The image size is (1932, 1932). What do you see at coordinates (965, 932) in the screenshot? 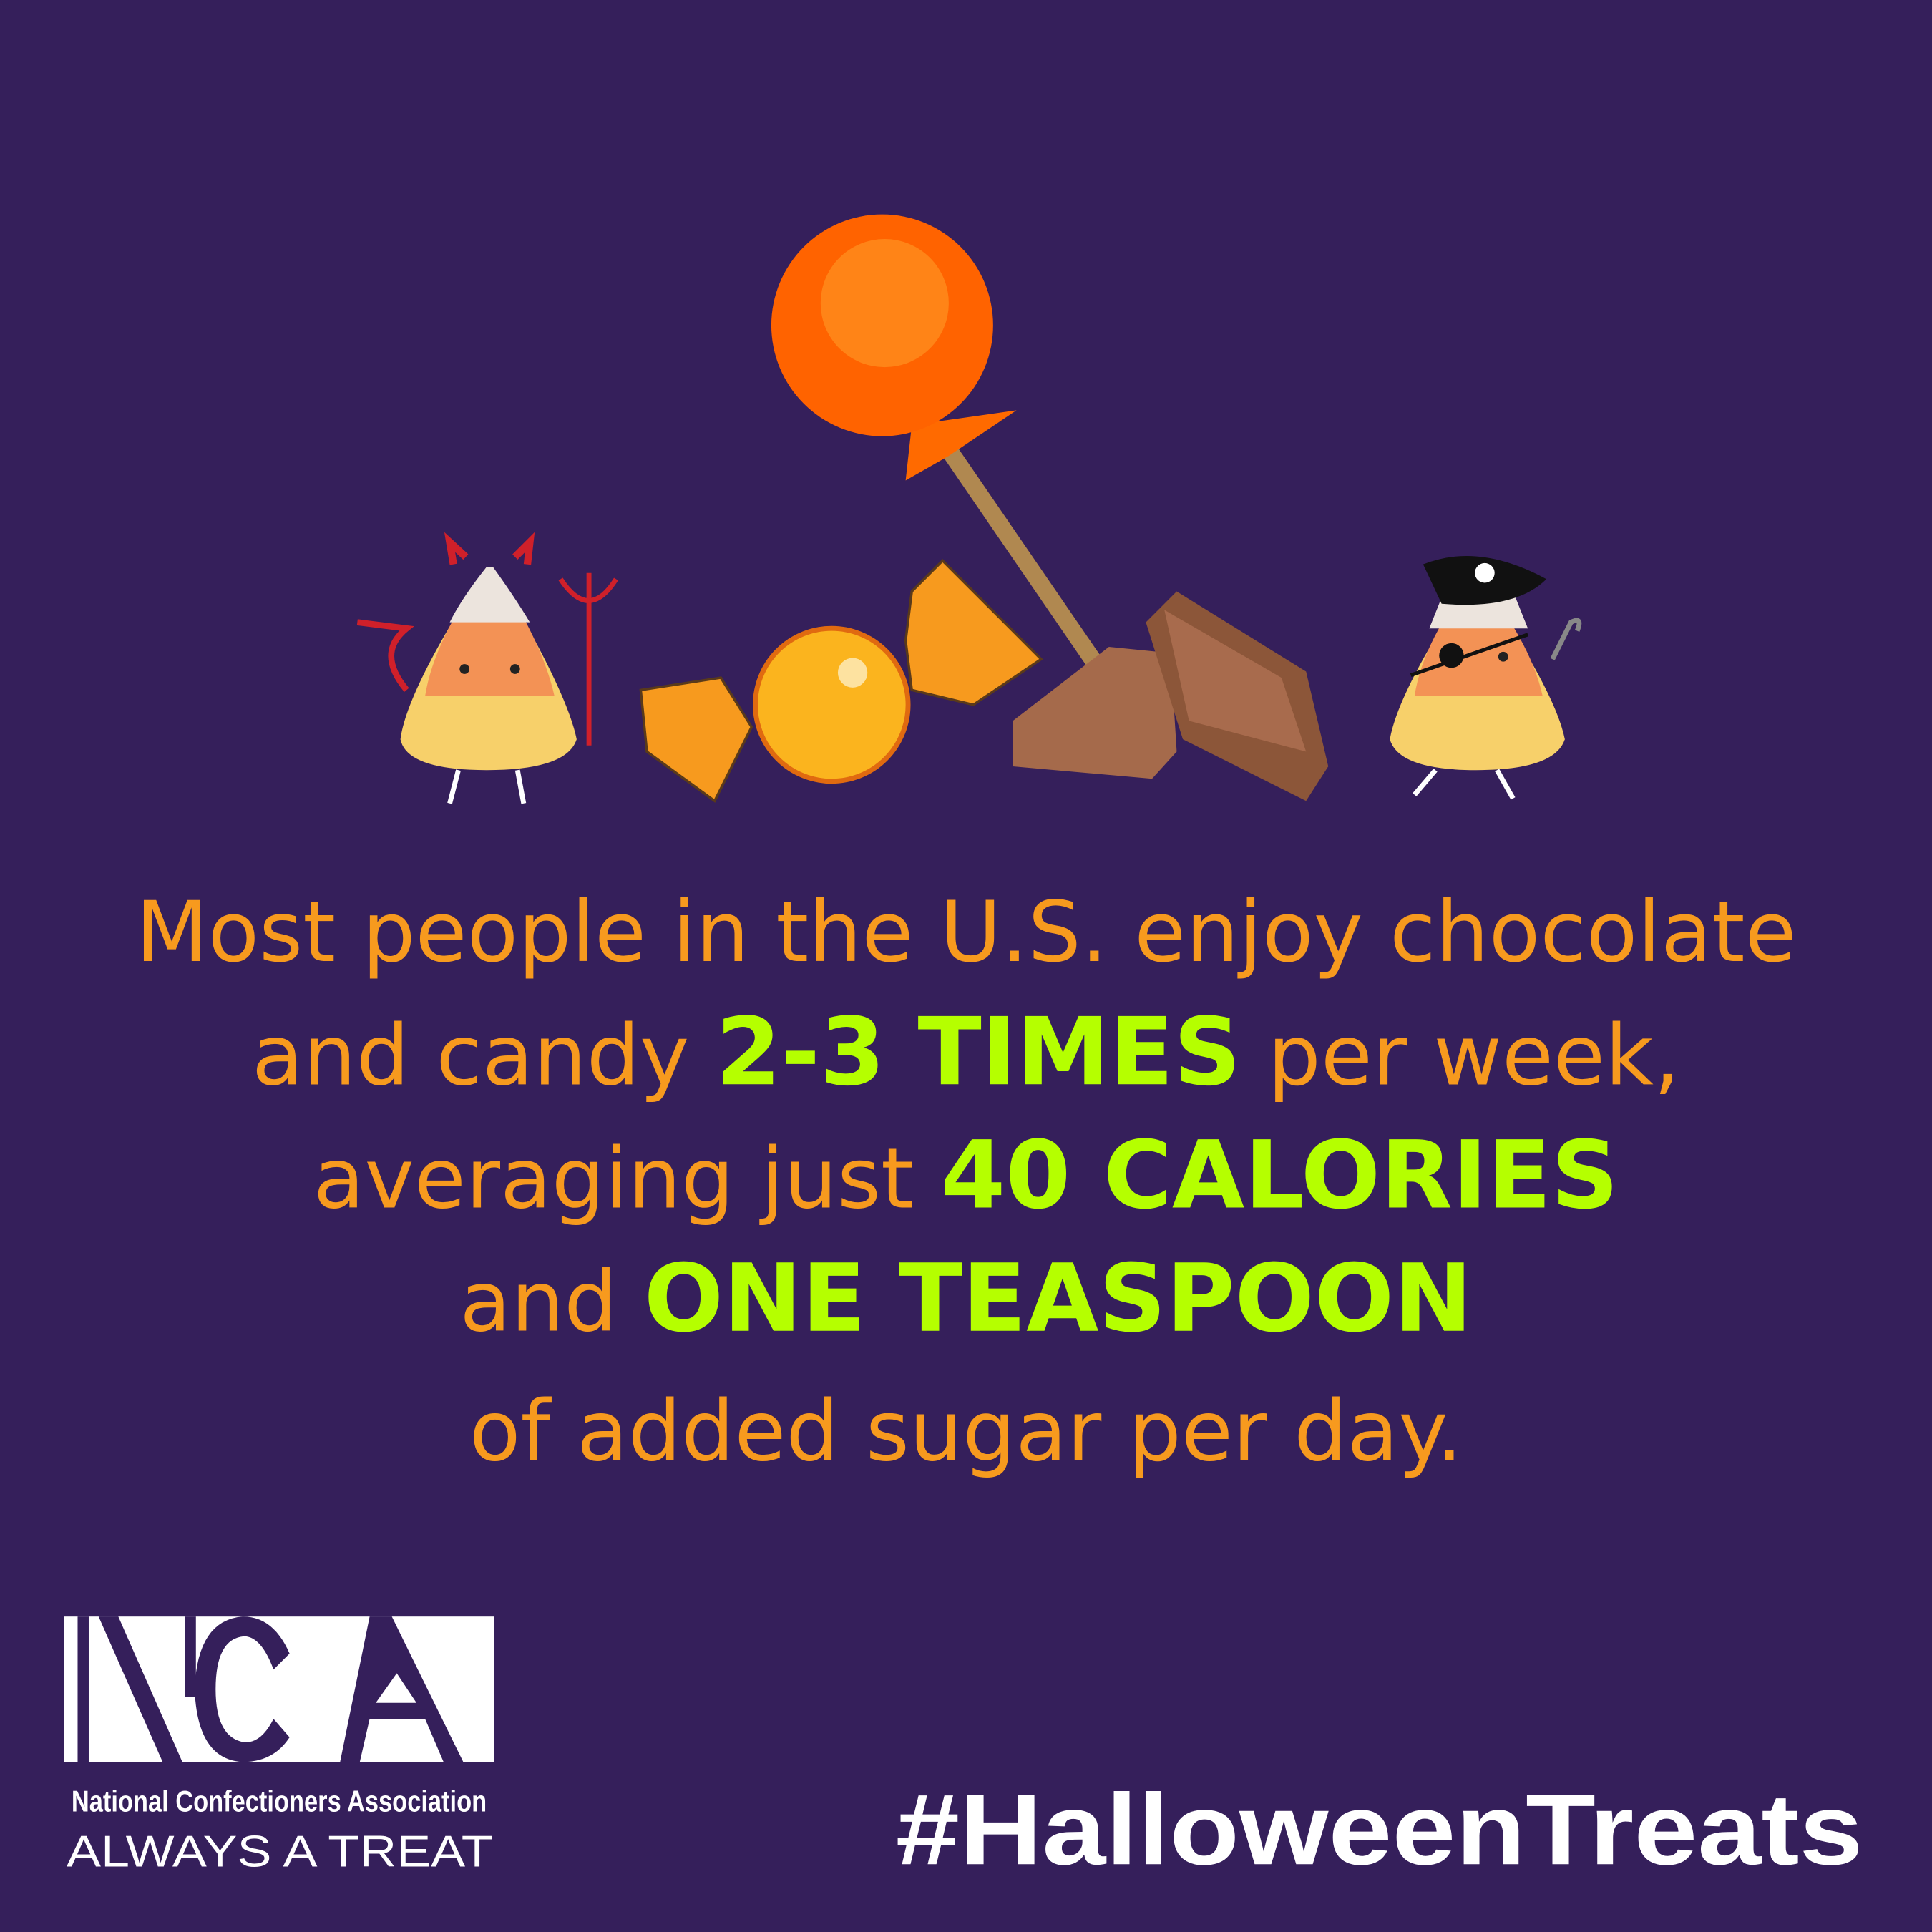
I see `message-line-1: Most people in the U.S. enjoy chocolate` at bounding box center [965, 932].